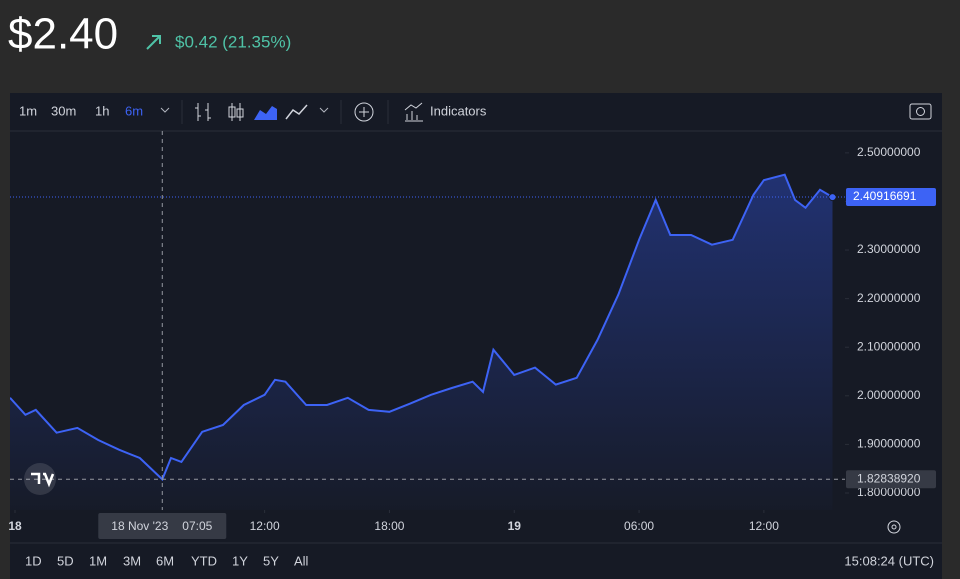  Describe the element at coordinates (413, 112) in the screenshot. I see `indicators-icon` at that location.